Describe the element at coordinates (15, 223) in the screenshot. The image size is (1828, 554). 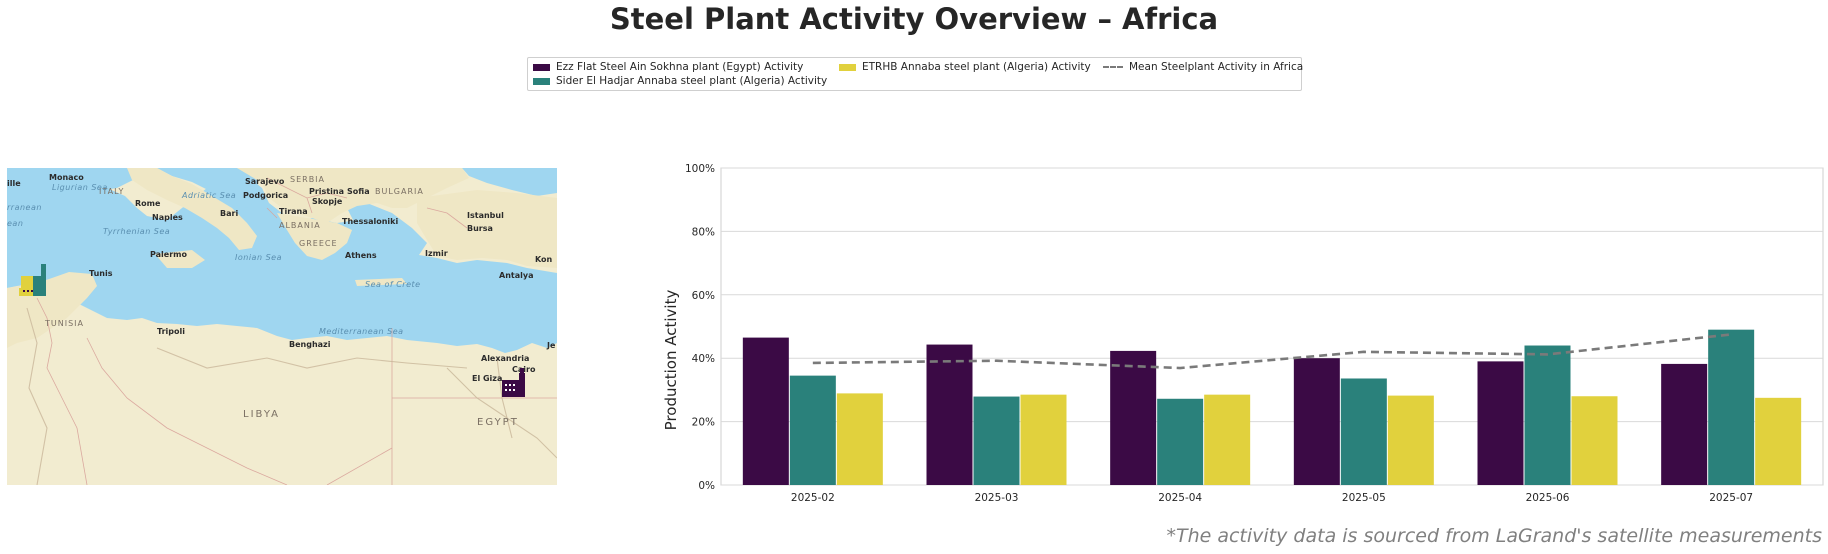
I see `map-label-sea: ean` at that location.